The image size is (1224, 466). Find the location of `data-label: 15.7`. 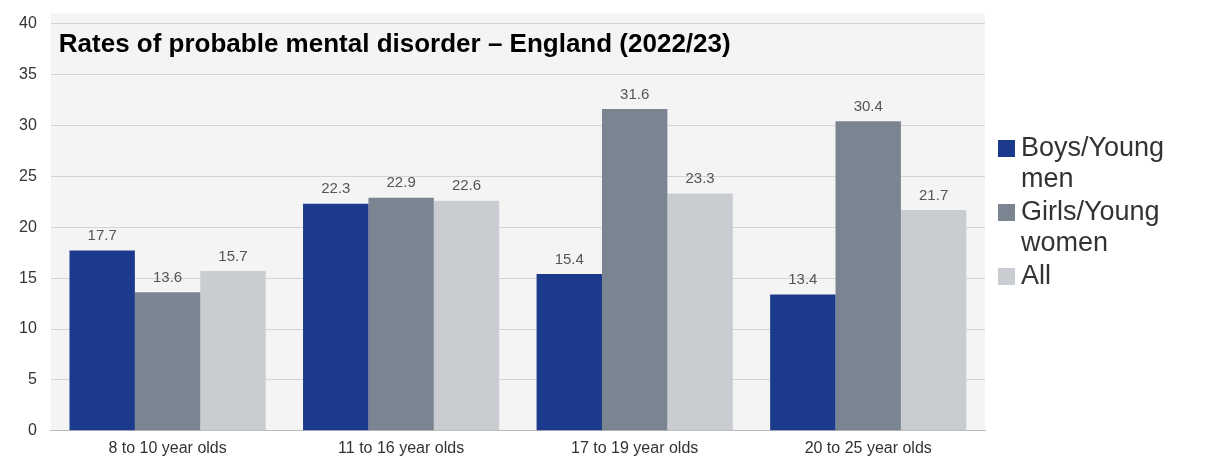

data-label: 15.7 is located at coordinates (233, 255).